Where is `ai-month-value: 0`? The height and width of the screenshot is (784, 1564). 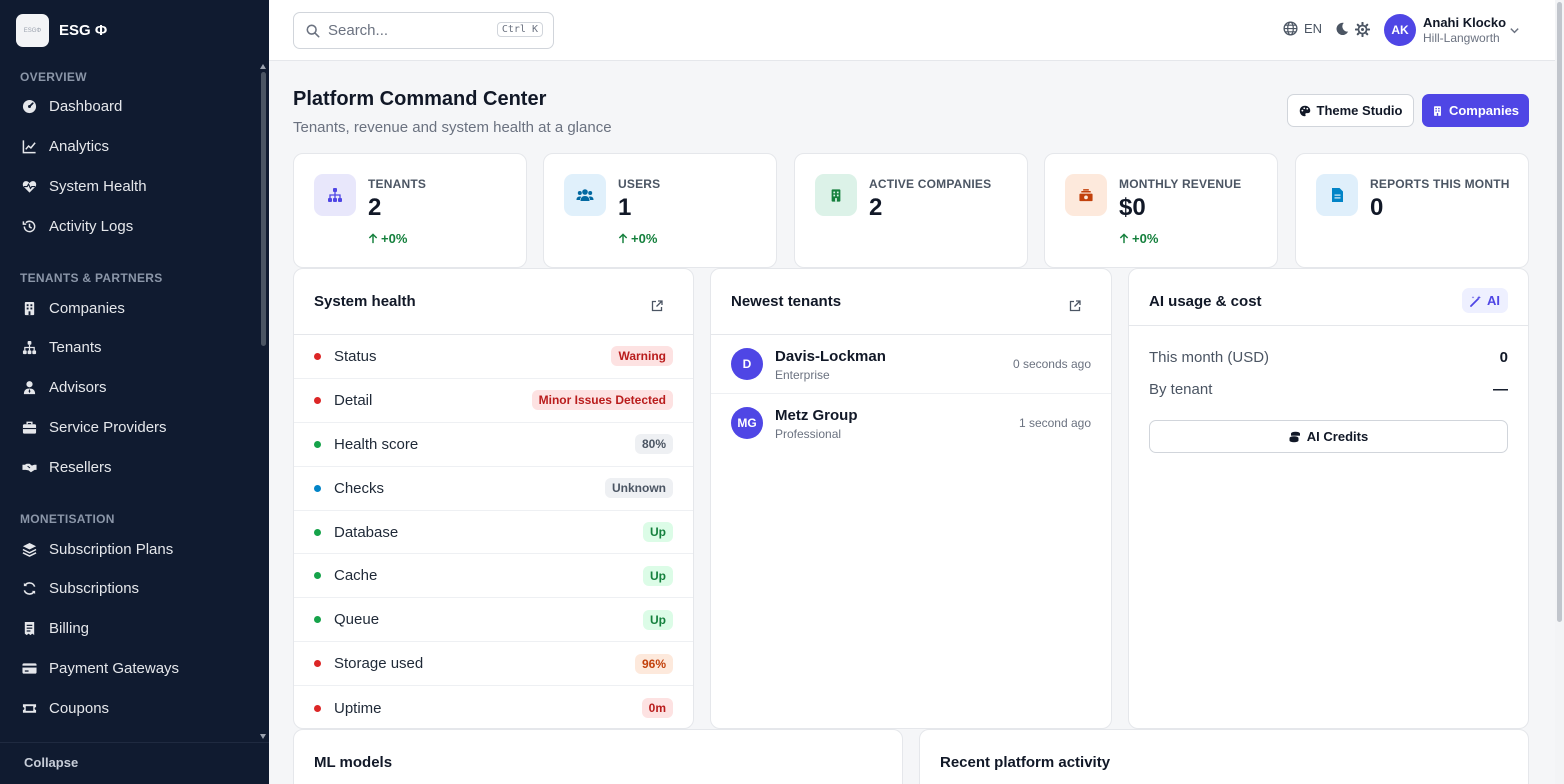
ai-month-value: 0 is located at coordinates (1503, 357).